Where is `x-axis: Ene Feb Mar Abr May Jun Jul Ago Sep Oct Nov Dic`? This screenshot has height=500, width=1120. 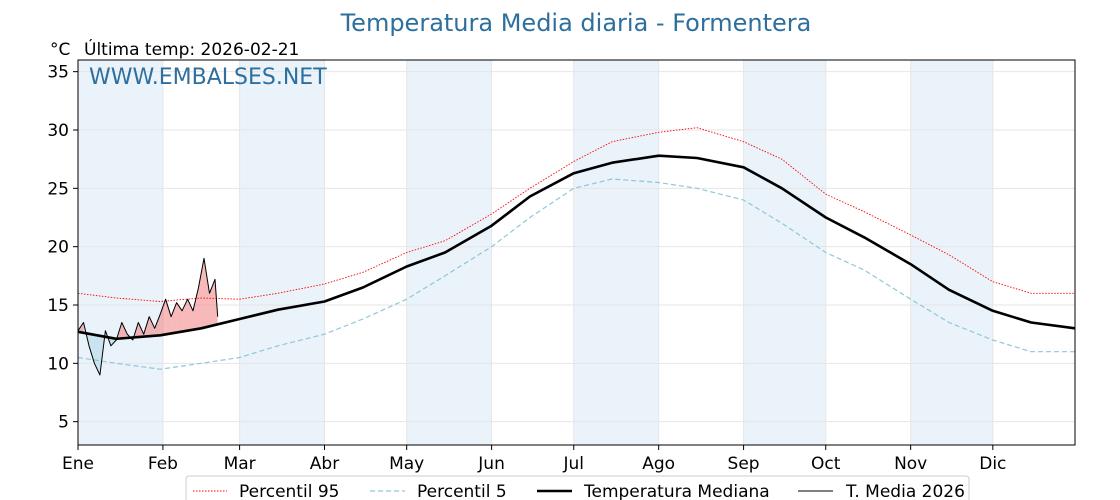 x-axis: Ene Feb Mar Abr May Jun Jul Ago Sep Oct Nov Dic is located at coordinates (534, 459).